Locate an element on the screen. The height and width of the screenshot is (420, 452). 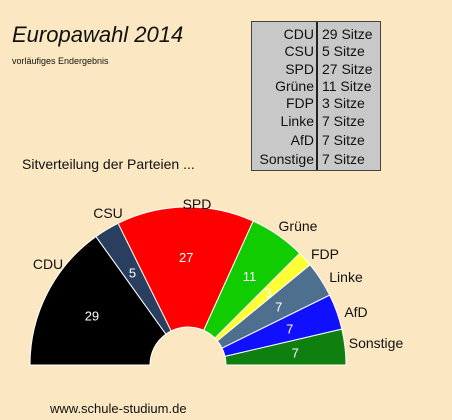
chart-title: Europawahl 2014 is located at coordinates (98, 34).